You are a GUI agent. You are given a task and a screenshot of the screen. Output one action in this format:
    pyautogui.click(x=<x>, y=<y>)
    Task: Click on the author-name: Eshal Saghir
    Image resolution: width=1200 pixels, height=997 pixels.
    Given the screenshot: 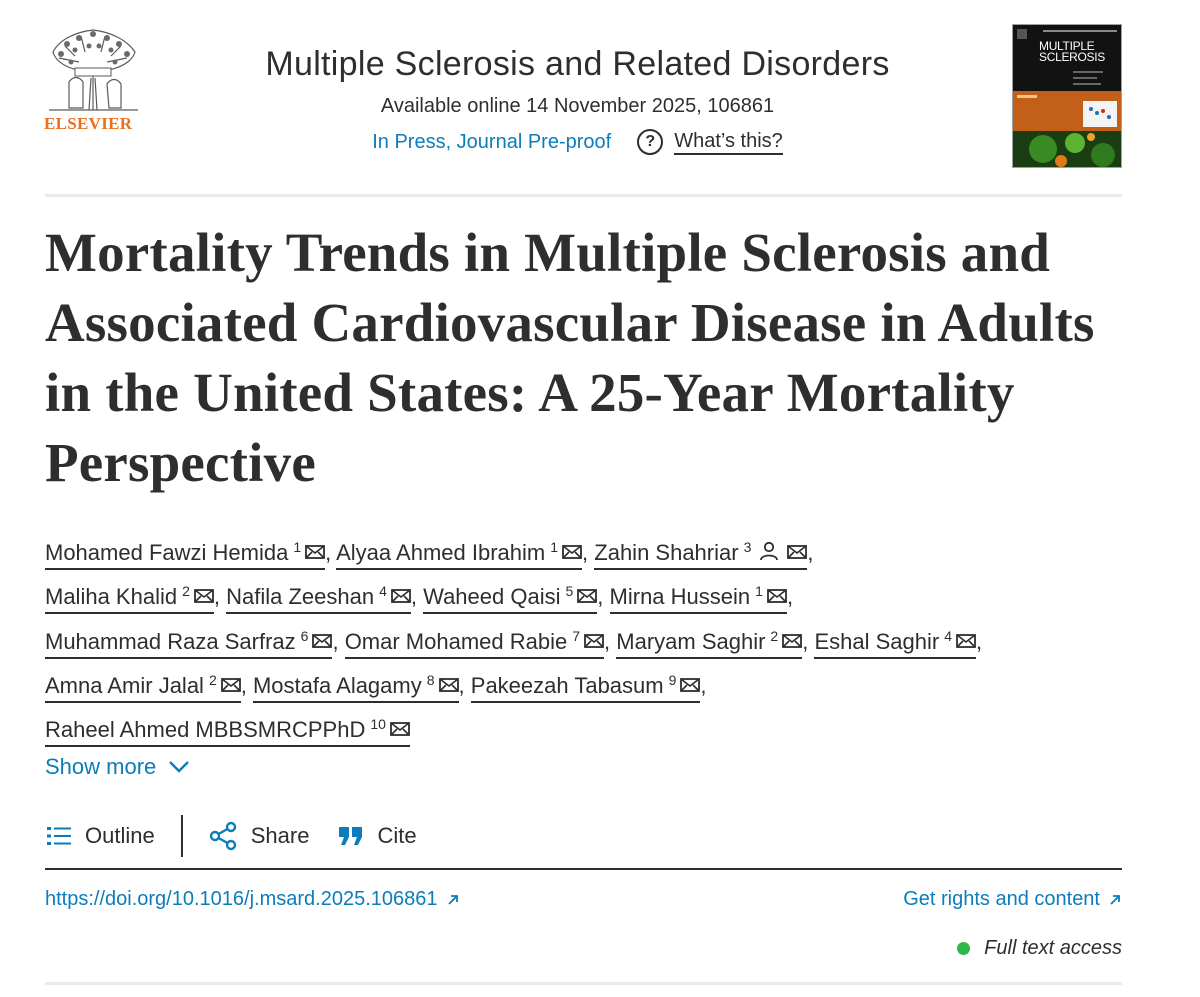 What is the action you would take?
    pyautogui.click(x=877, y=641)
    